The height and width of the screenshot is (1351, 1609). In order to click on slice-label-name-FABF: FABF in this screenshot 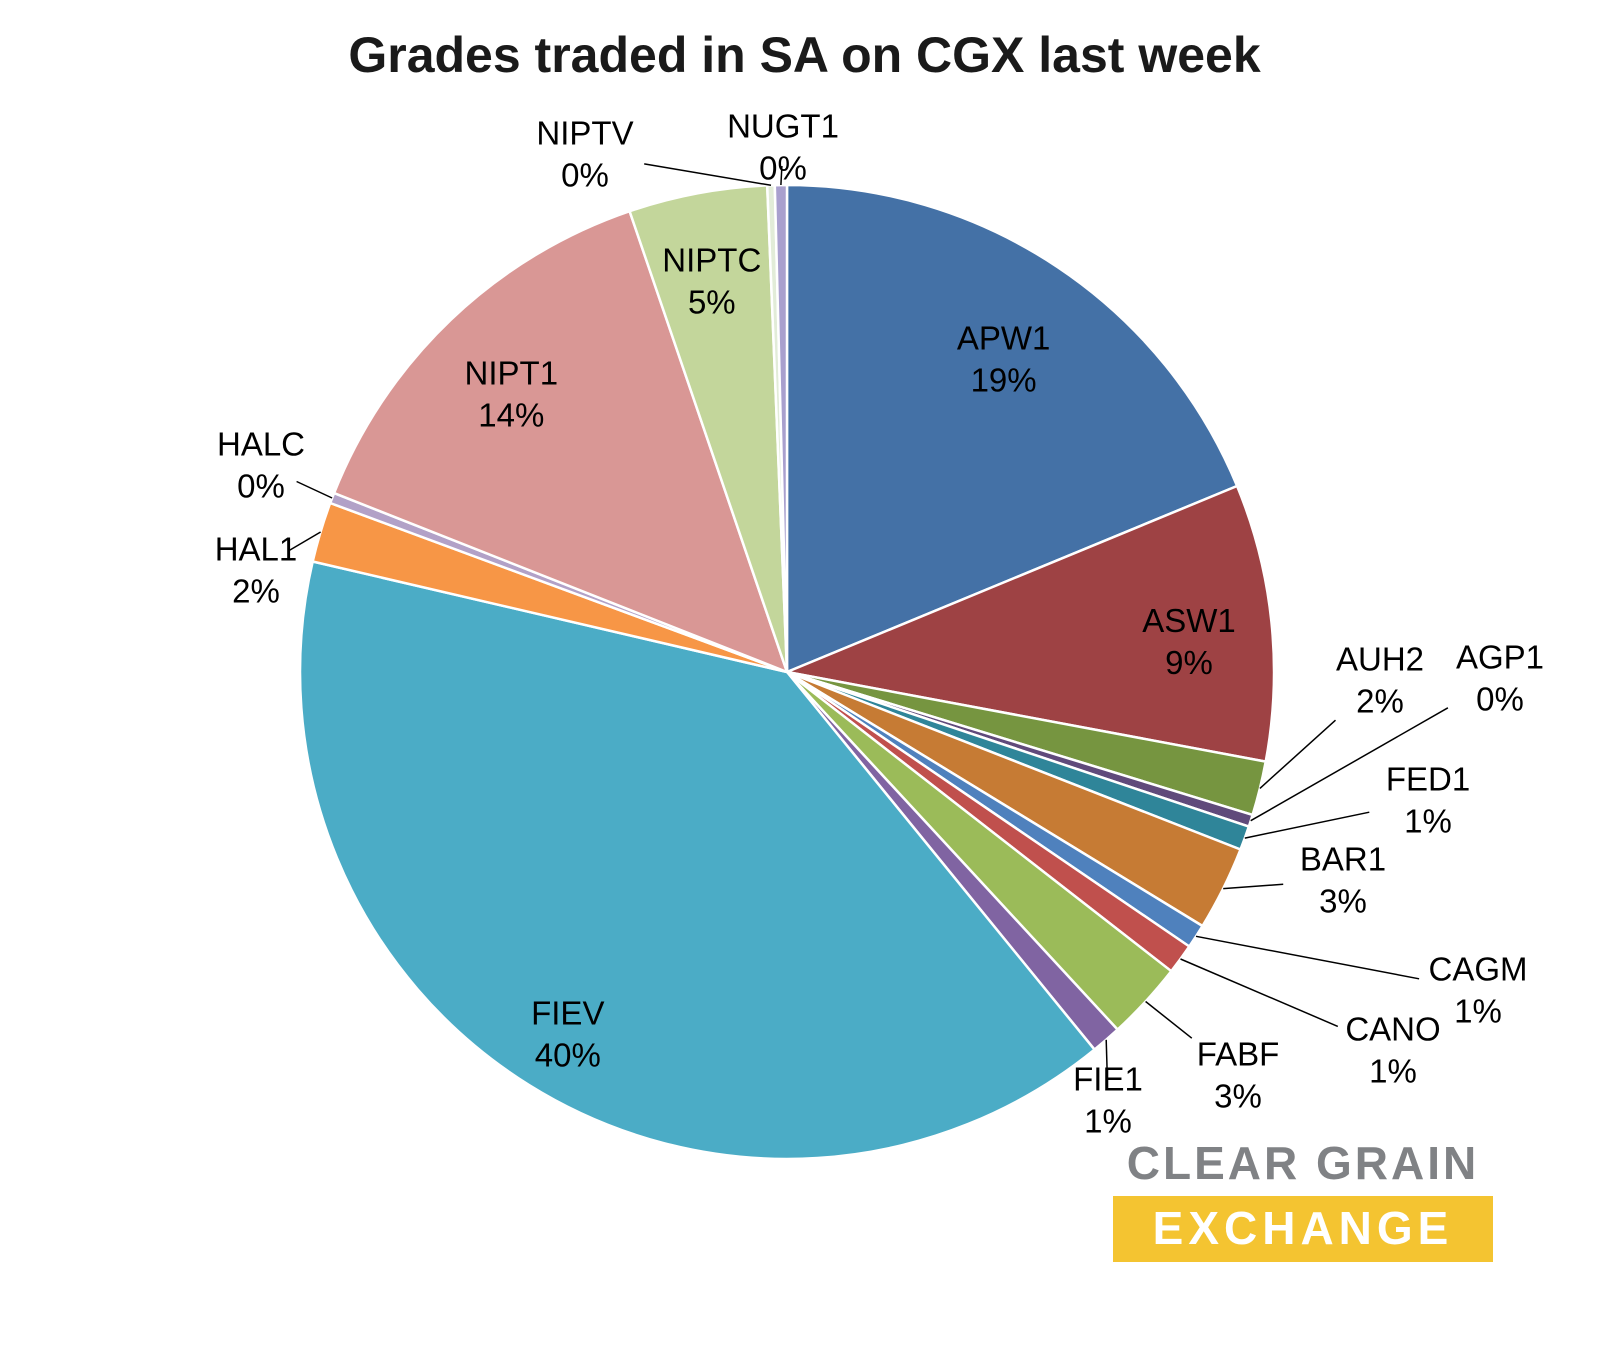, I will do `click(1238, 1054)`.